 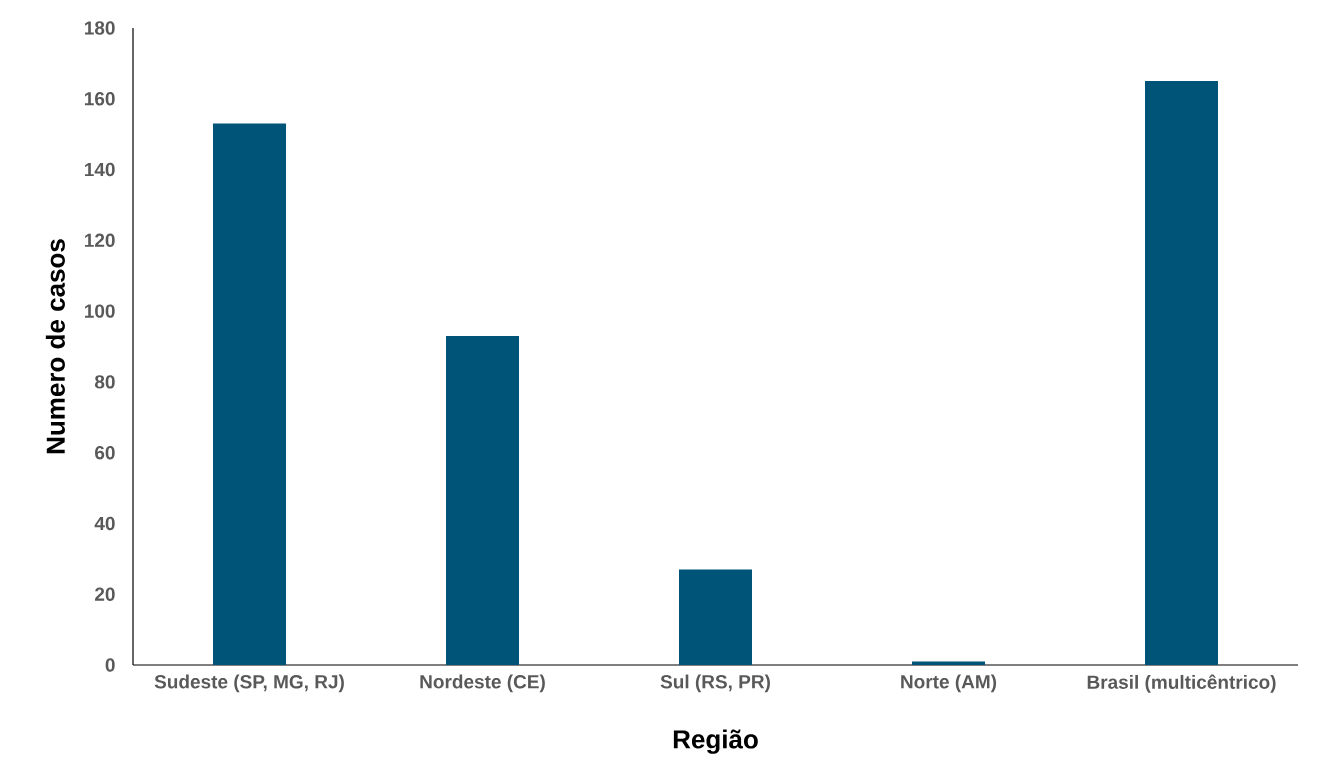 I want to click on y-tick-label: 0, so click(x=110, y=665).